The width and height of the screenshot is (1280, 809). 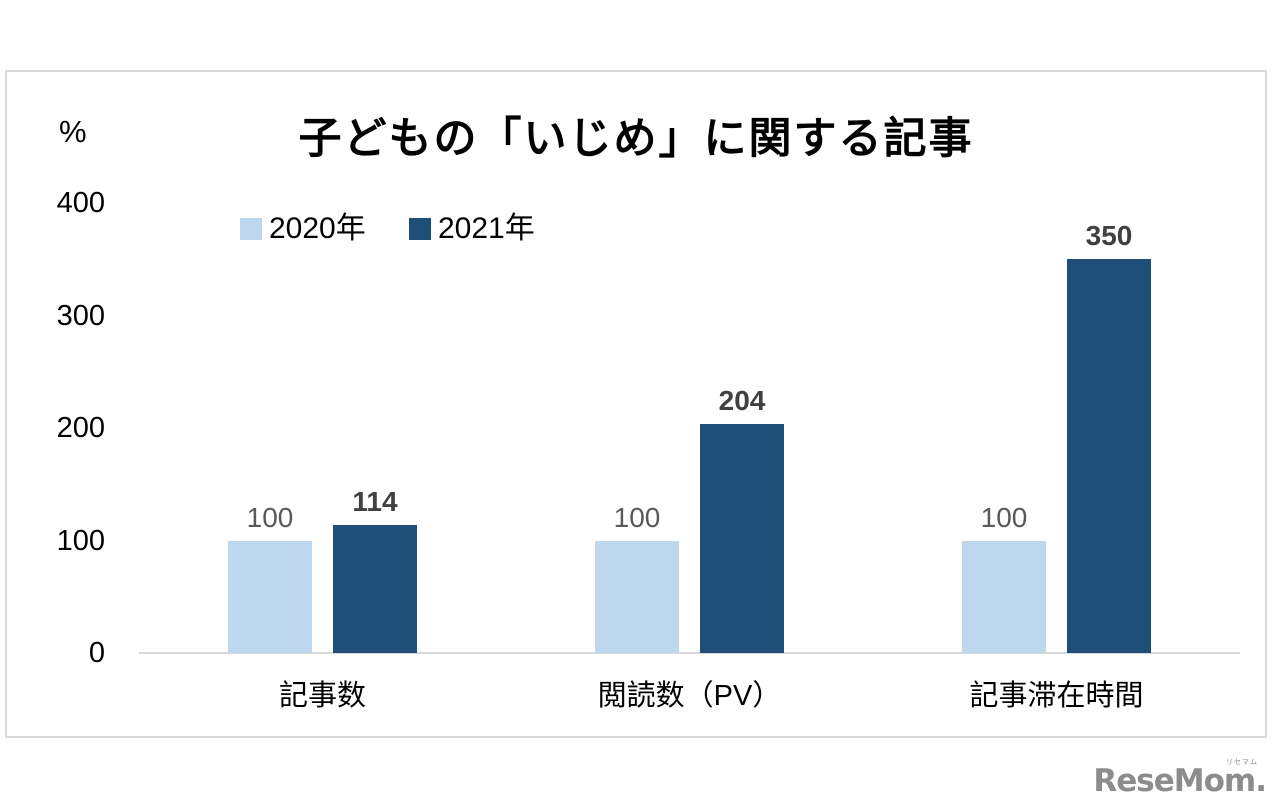 I want to click on y-tick-label-200: 200, so click(x=80, y=428).